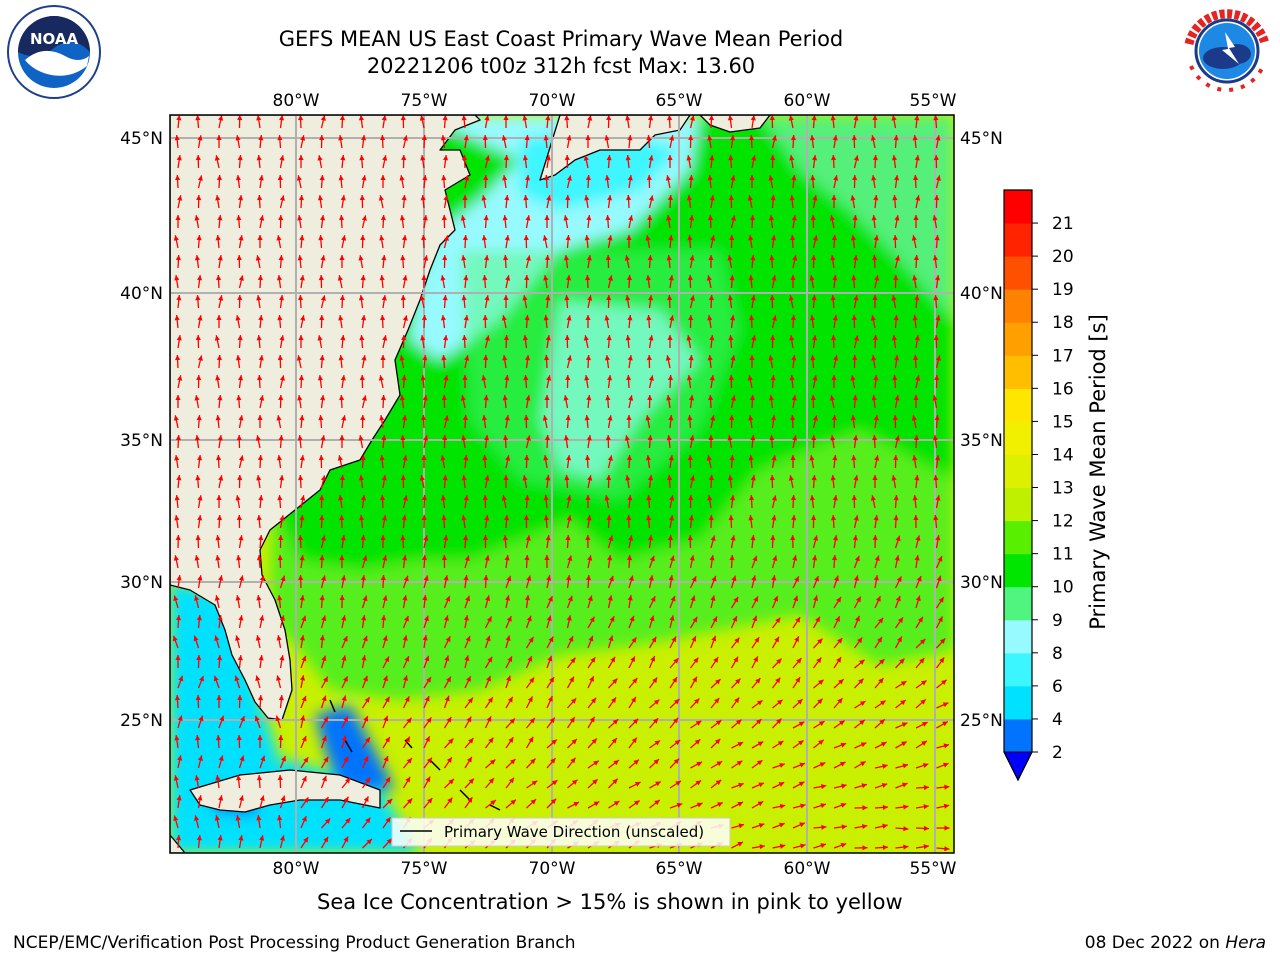 The image size is (1280, 960). I want to click on noaa-logo-text: NOAA, so click(54, 39).